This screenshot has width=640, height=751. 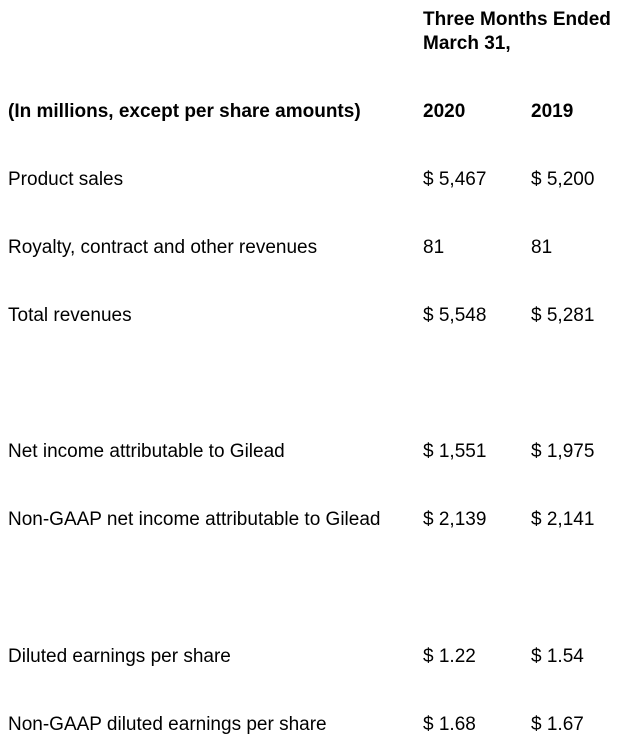 I want to click on row-value-2019: $ 2,141, so click(x=563, y=519).